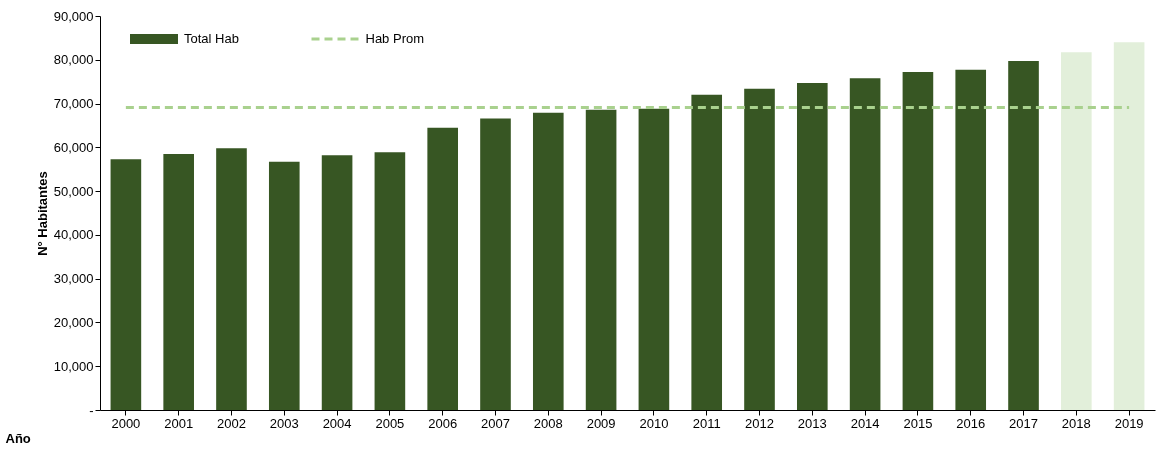 The width and height of the screenshot is (1165, 455). What do you see at coordinates (73, 279) in the screenshot?
I see `y-tick-label: 30,000` at bounding box center [73, 279].